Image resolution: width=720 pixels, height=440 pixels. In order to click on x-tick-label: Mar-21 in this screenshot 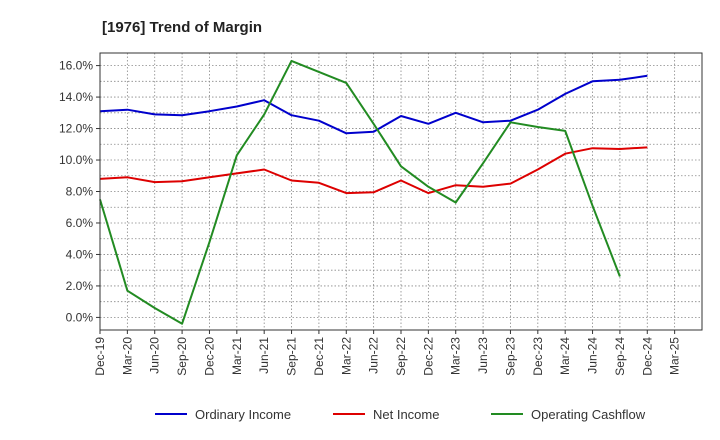, I will do `click(237, 356)`.